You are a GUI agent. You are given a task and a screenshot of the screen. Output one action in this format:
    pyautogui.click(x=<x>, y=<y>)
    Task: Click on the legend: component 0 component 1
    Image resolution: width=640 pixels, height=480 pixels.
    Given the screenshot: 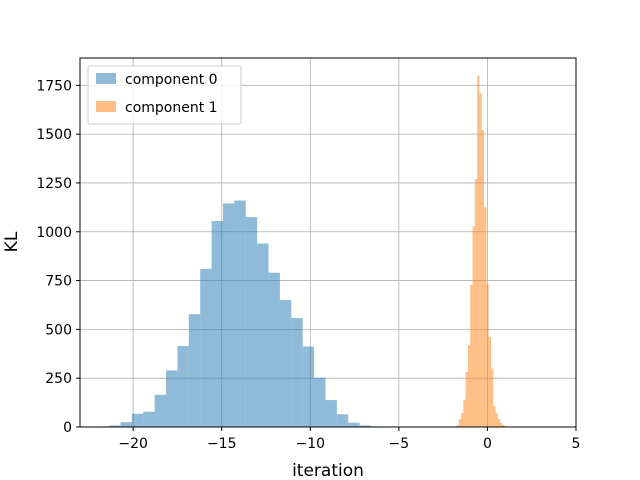 What is the action you would take?
    pyautogui.click(x=164, y=95)
    